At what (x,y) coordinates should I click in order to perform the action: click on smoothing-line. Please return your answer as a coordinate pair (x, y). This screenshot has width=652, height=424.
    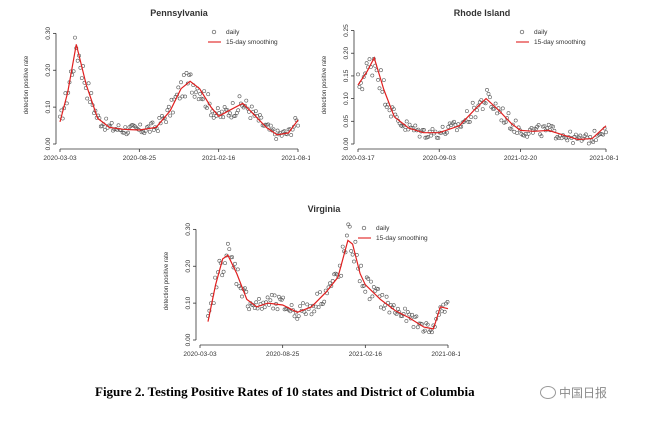
    Looking at the image, I should click on (482, 98).